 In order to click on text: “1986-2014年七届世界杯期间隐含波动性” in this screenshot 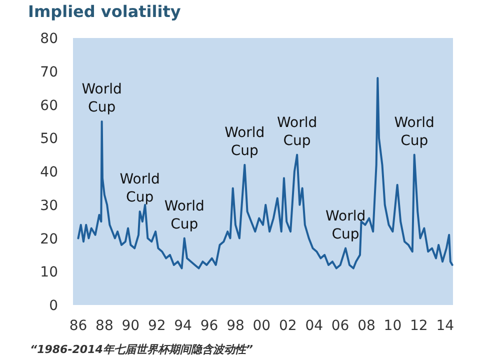, I will do `click(141, 349)`.